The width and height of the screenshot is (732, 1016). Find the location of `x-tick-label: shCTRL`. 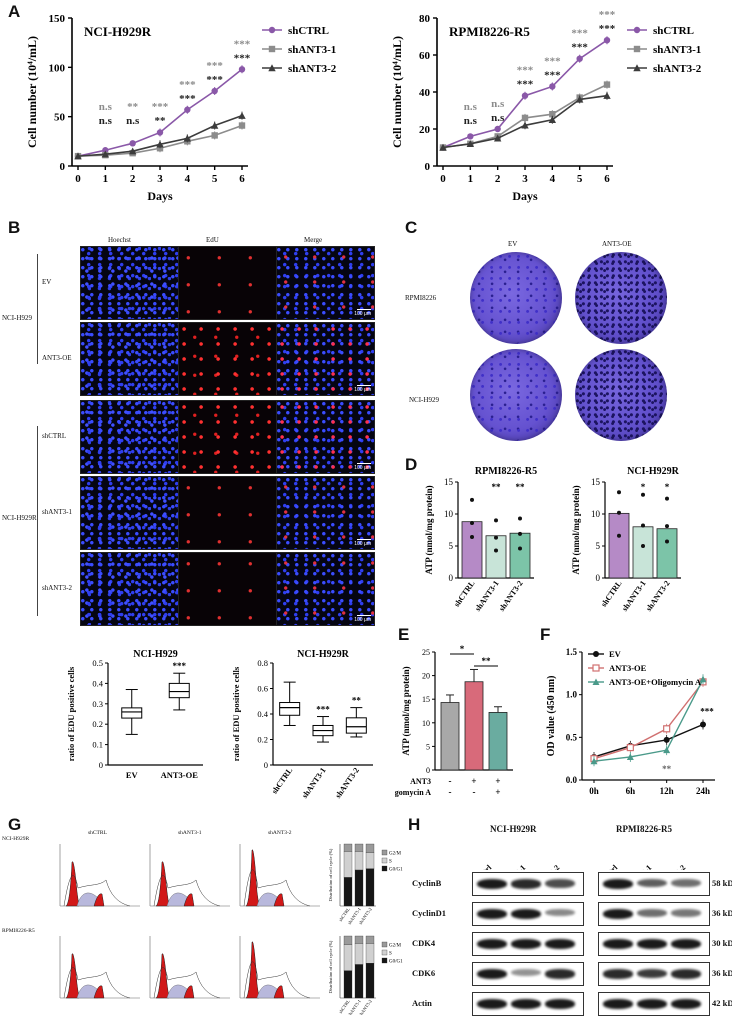

x-tick-label: shCTRL is located at coordinates (611, 594).